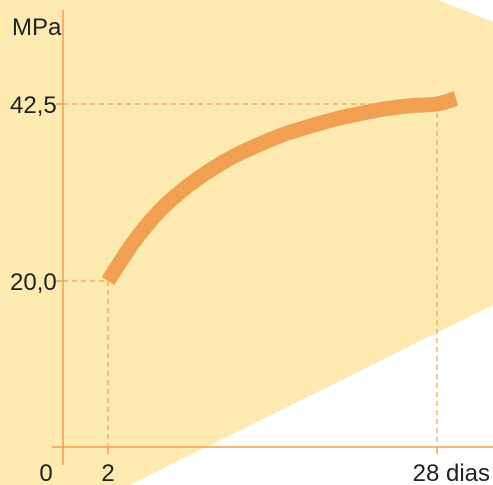  I want to click on y-tick-labels: 20,0 42,5, so click(33, 194).